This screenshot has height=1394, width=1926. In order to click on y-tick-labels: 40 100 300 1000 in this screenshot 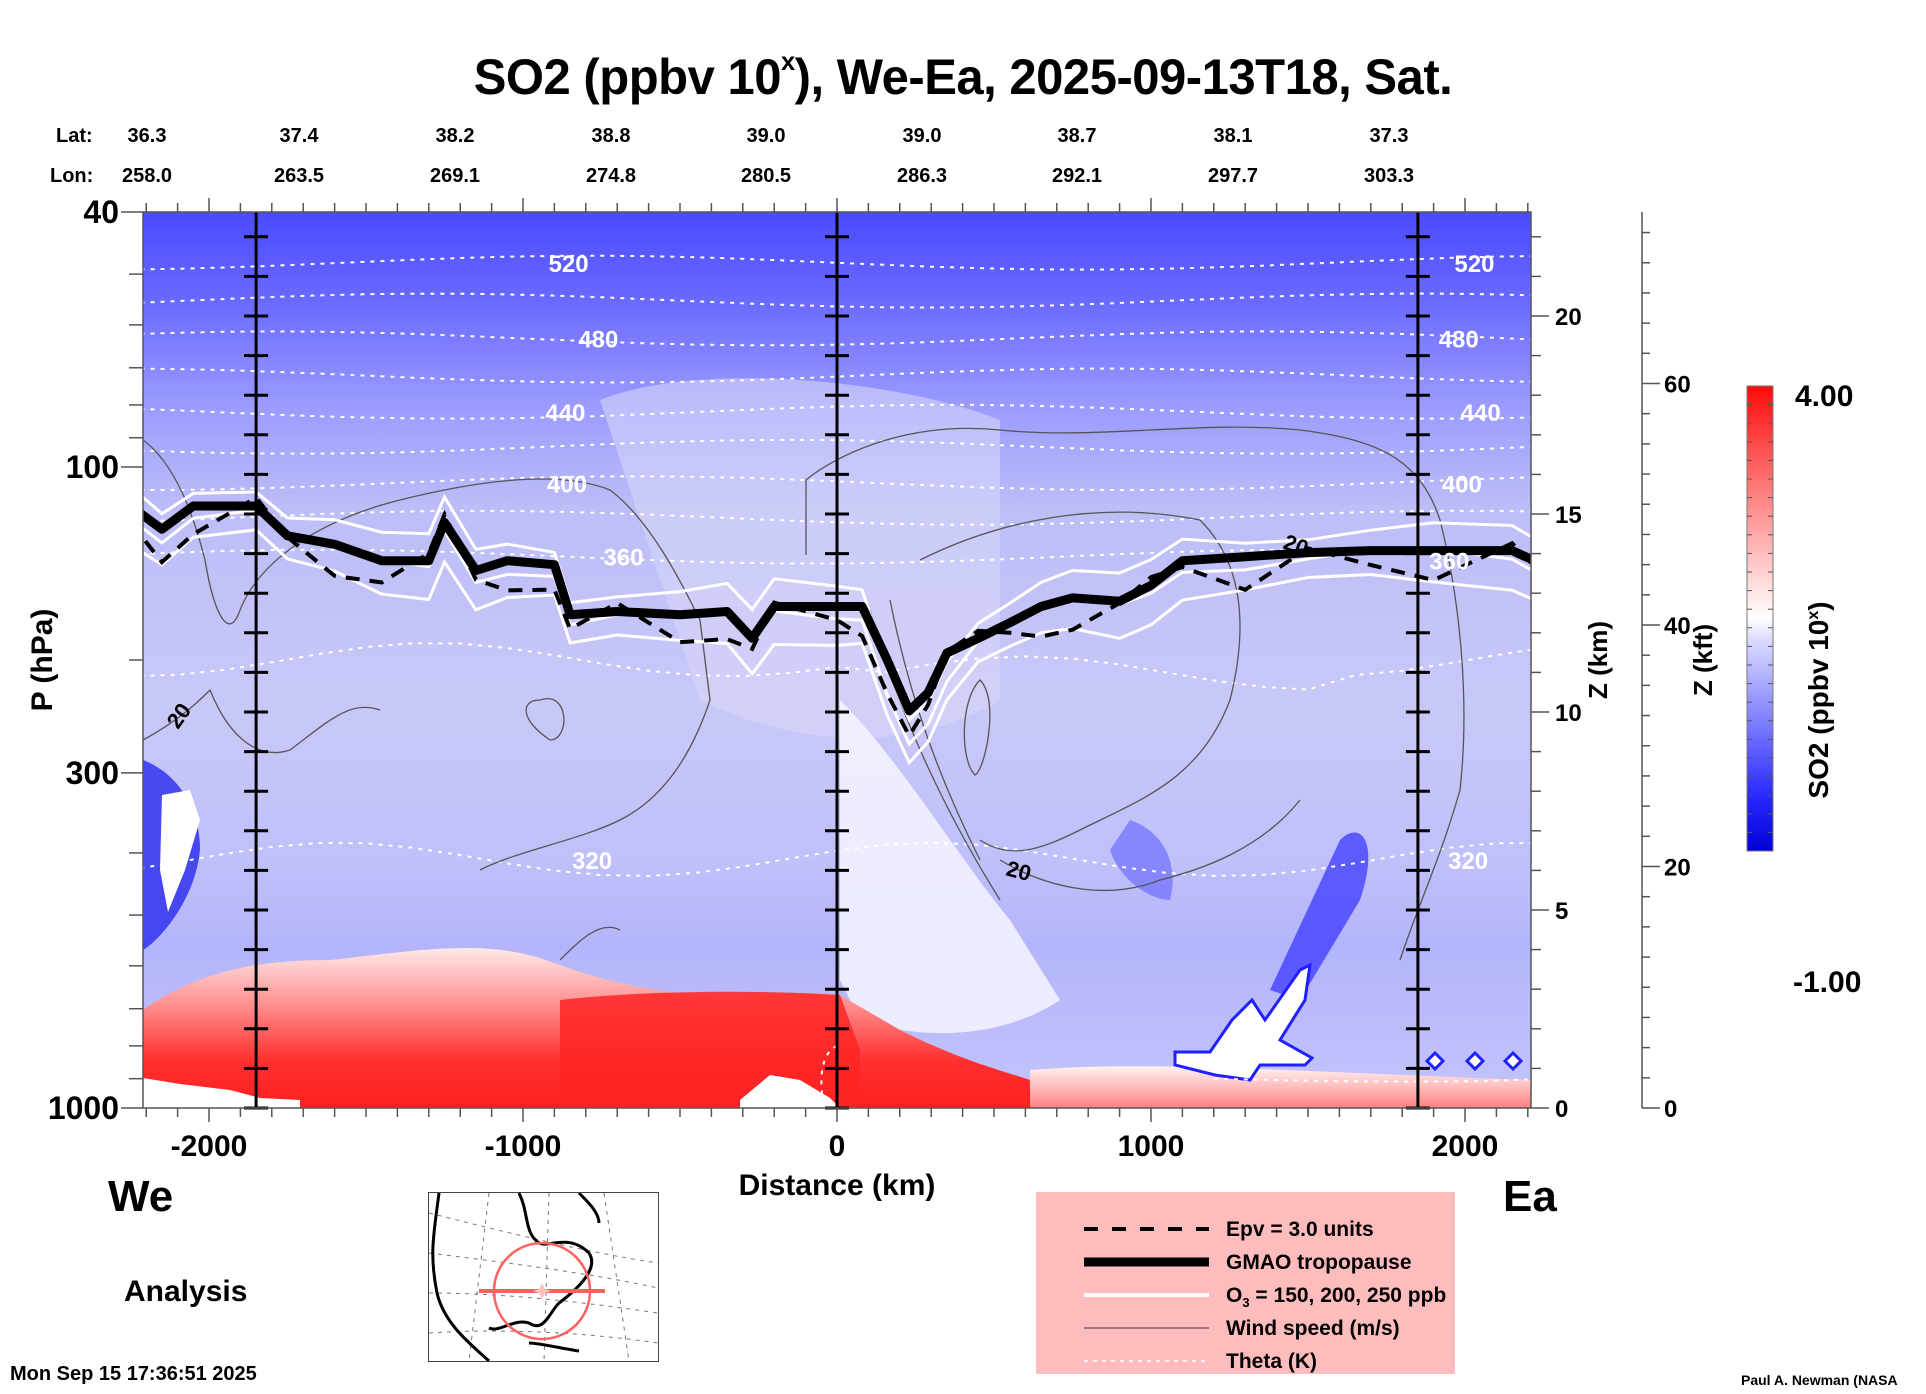, I will do `click(83, 660)`.